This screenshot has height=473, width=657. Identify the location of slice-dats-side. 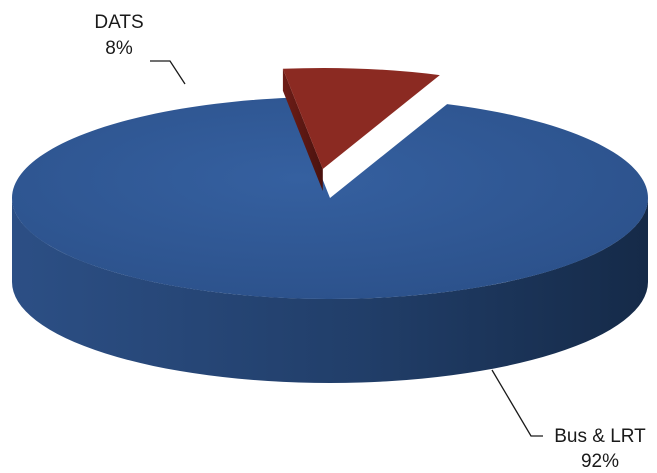
(302, 129).